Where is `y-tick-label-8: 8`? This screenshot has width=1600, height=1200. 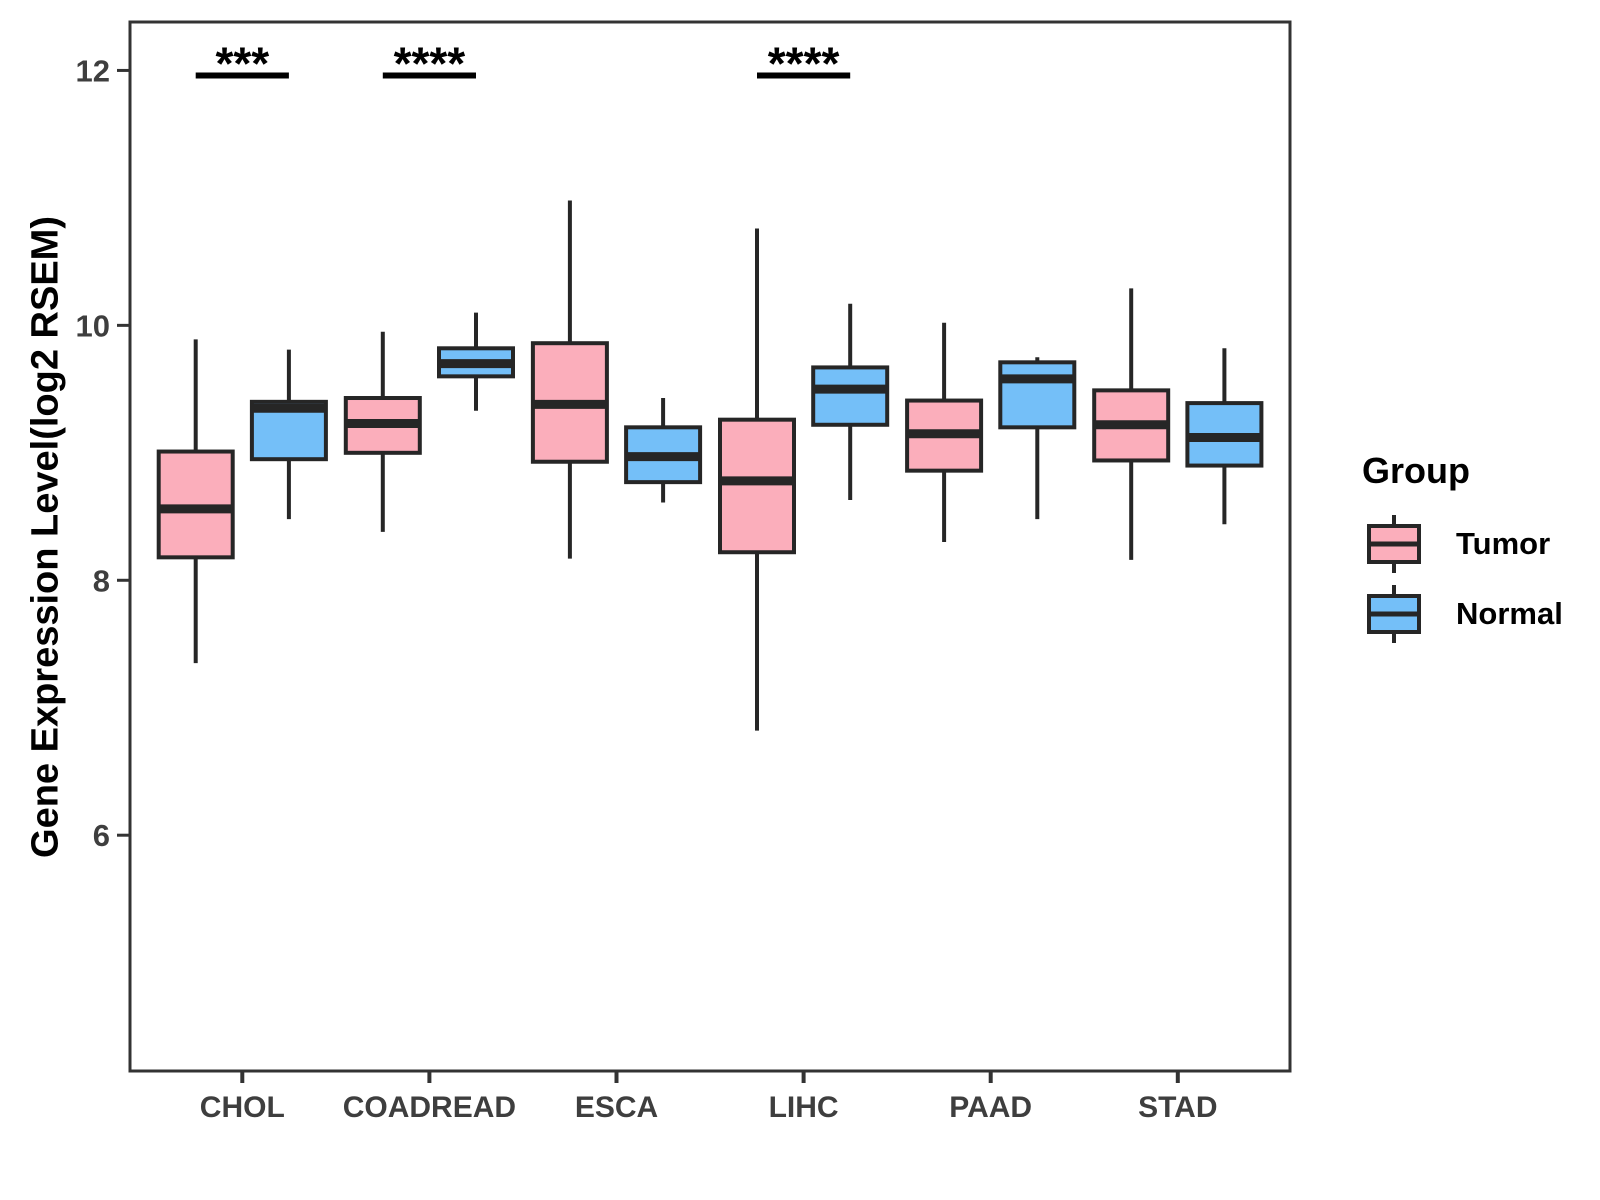 y-tick-label-8: 8 is located at coordinates (101, 580).